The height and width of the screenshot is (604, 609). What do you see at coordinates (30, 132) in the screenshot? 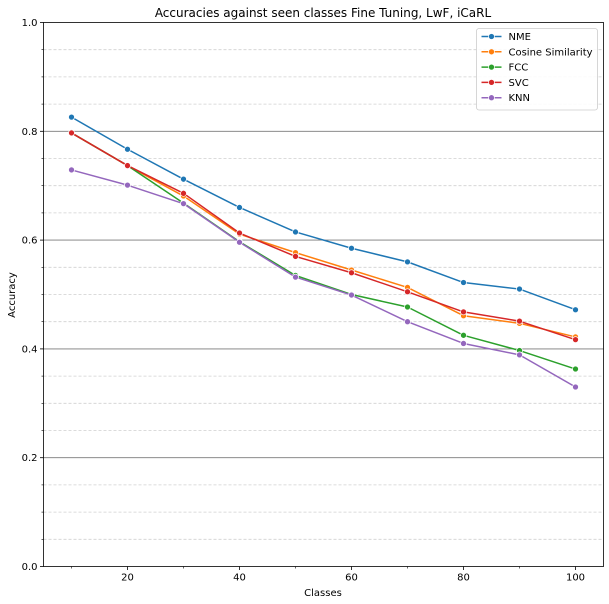
I see `y-tick-label: 0.8` at bounding box center [30, 132].